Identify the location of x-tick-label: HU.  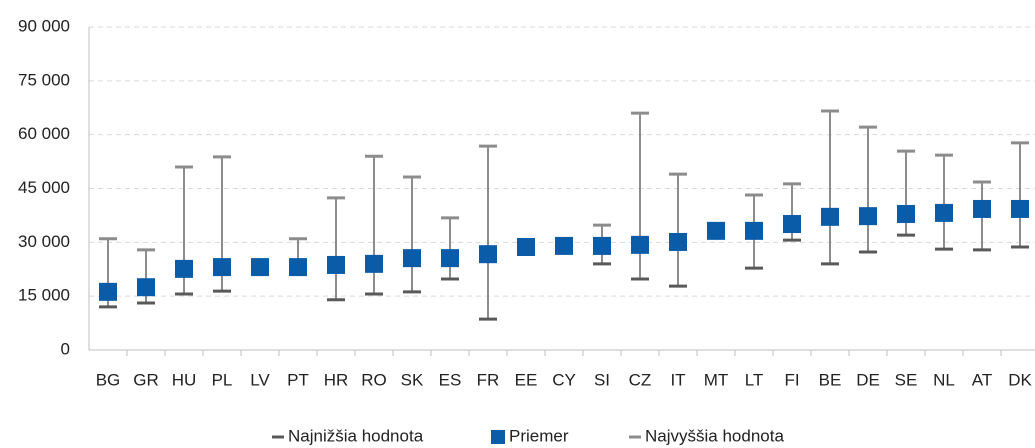
(184, 379).